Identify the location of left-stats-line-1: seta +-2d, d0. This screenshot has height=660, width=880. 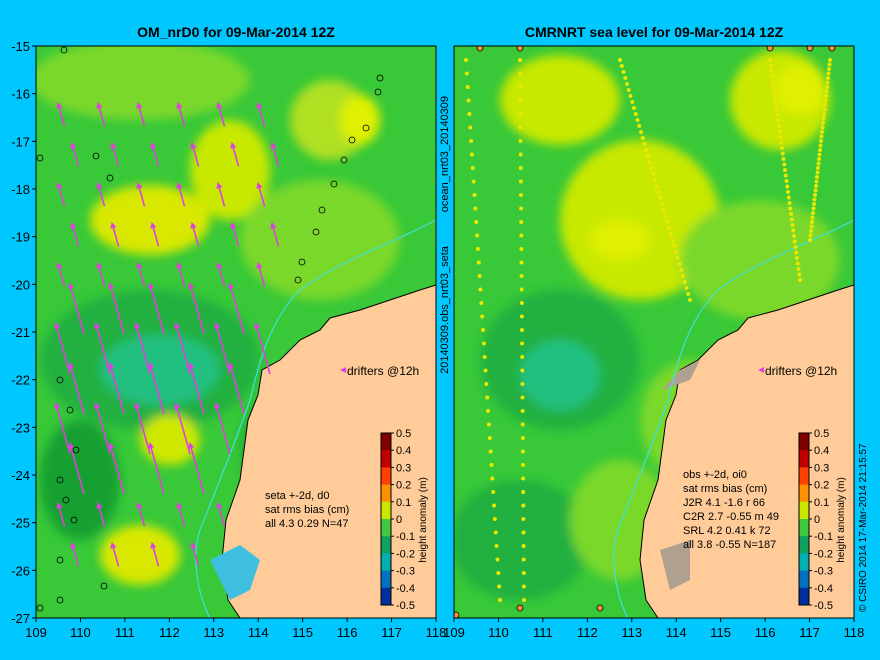
(297, 496).